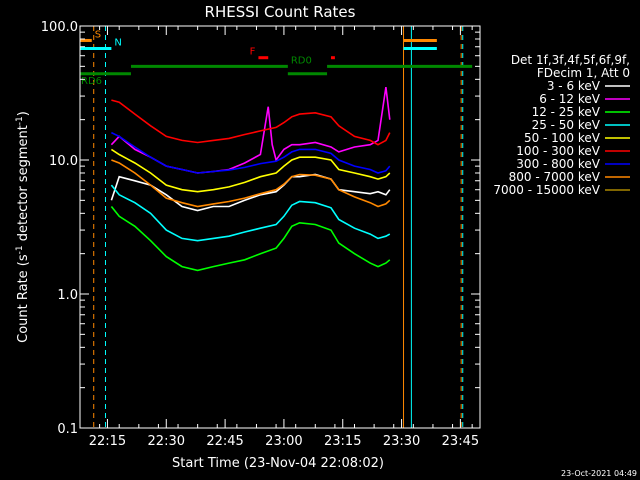 This screenshot has height=480, width=640. What do you see at coordinates (20, 120) in the screenshot?
I see `y-axis-label-sup2: -1` at bounding box center [20, 120].